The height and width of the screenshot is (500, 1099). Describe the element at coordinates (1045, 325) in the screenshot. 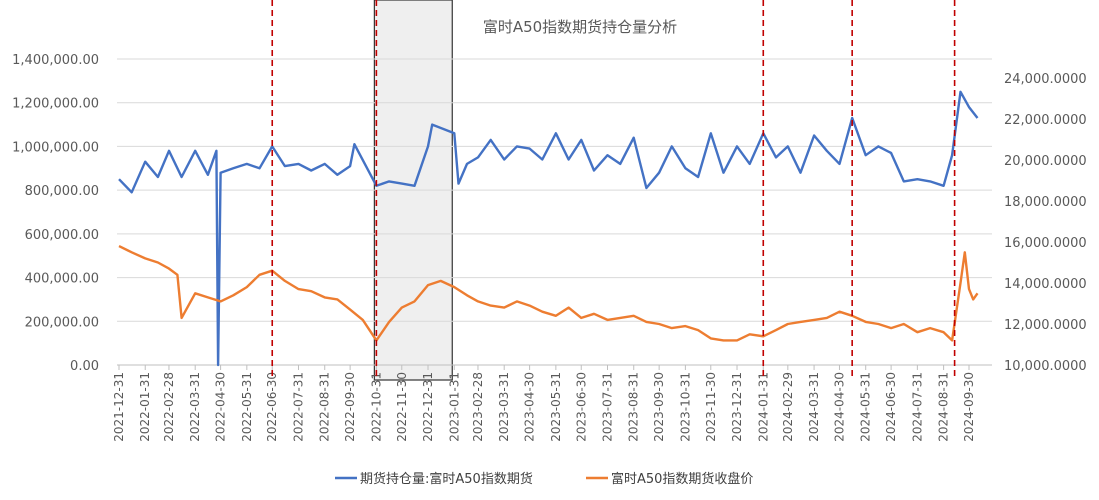

I see `right-axis-tick-label: 12,000.0000` at that location.